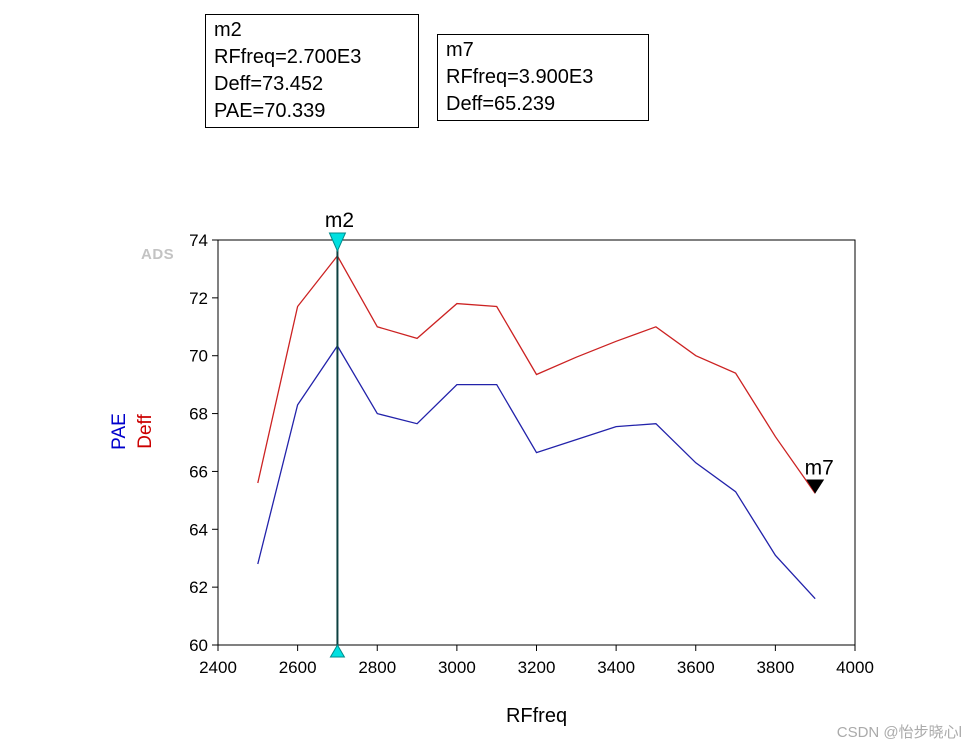 Image resolution: width=966 pixels, height=747 pixels. What do you see at coordinates (899, 732) in the screenshot?
I see `csdn-watermark: CSDN @怡步晓心l` at bounding box center [899, 732].